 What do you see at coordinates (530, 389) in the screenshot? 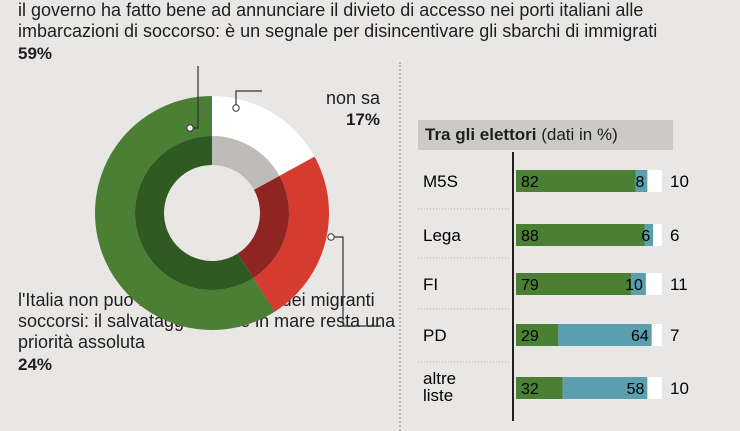
I see `bar-value-label: 32` at bounding box center [530, 389].